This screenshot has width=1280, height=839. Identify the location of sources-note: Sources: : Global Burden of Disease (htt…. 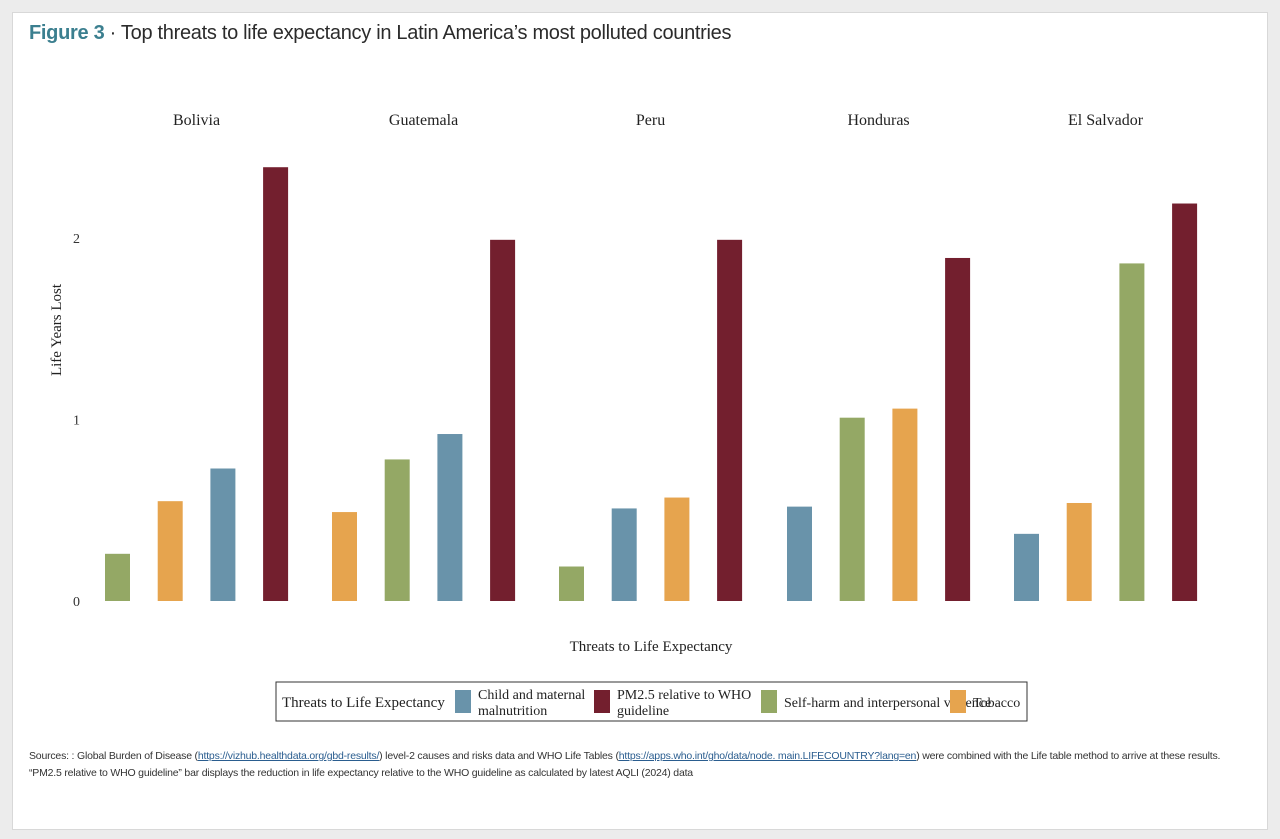
(629, 765).